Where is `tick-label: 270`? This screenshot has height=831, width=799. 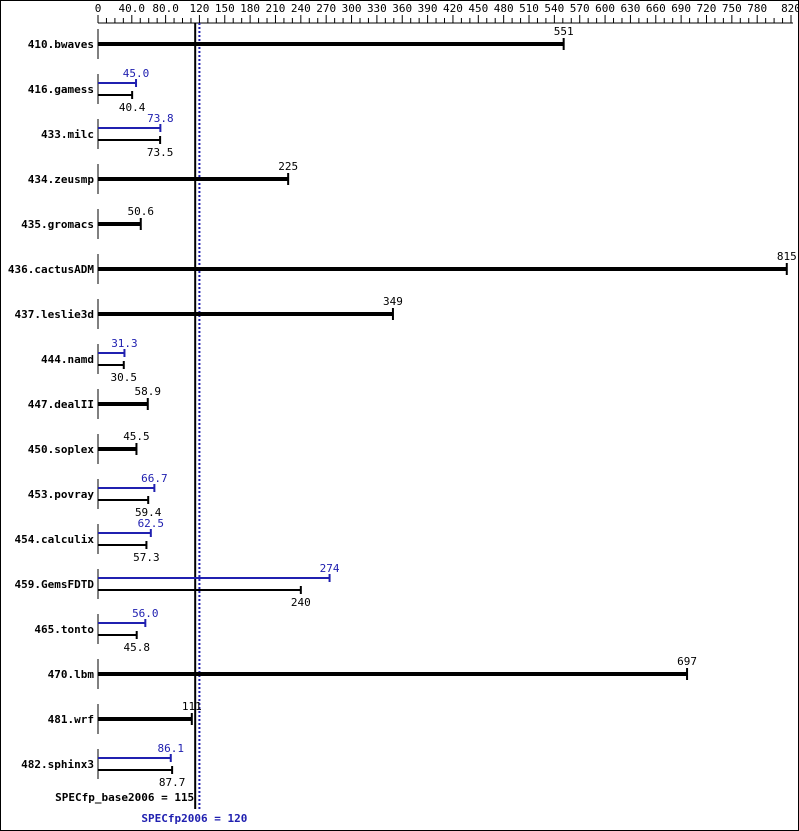 tick-label: 270 is located at coordinates (326, 8).